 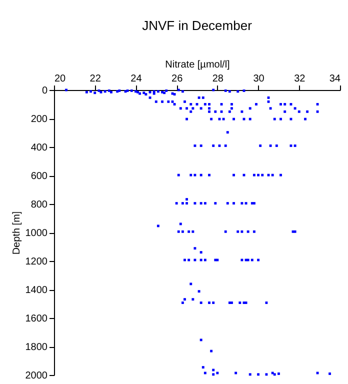 What do you see at coordinates (259, 79) in the screenshot?
I see `x-tick-label: 30` at bounding box center [259, 79].